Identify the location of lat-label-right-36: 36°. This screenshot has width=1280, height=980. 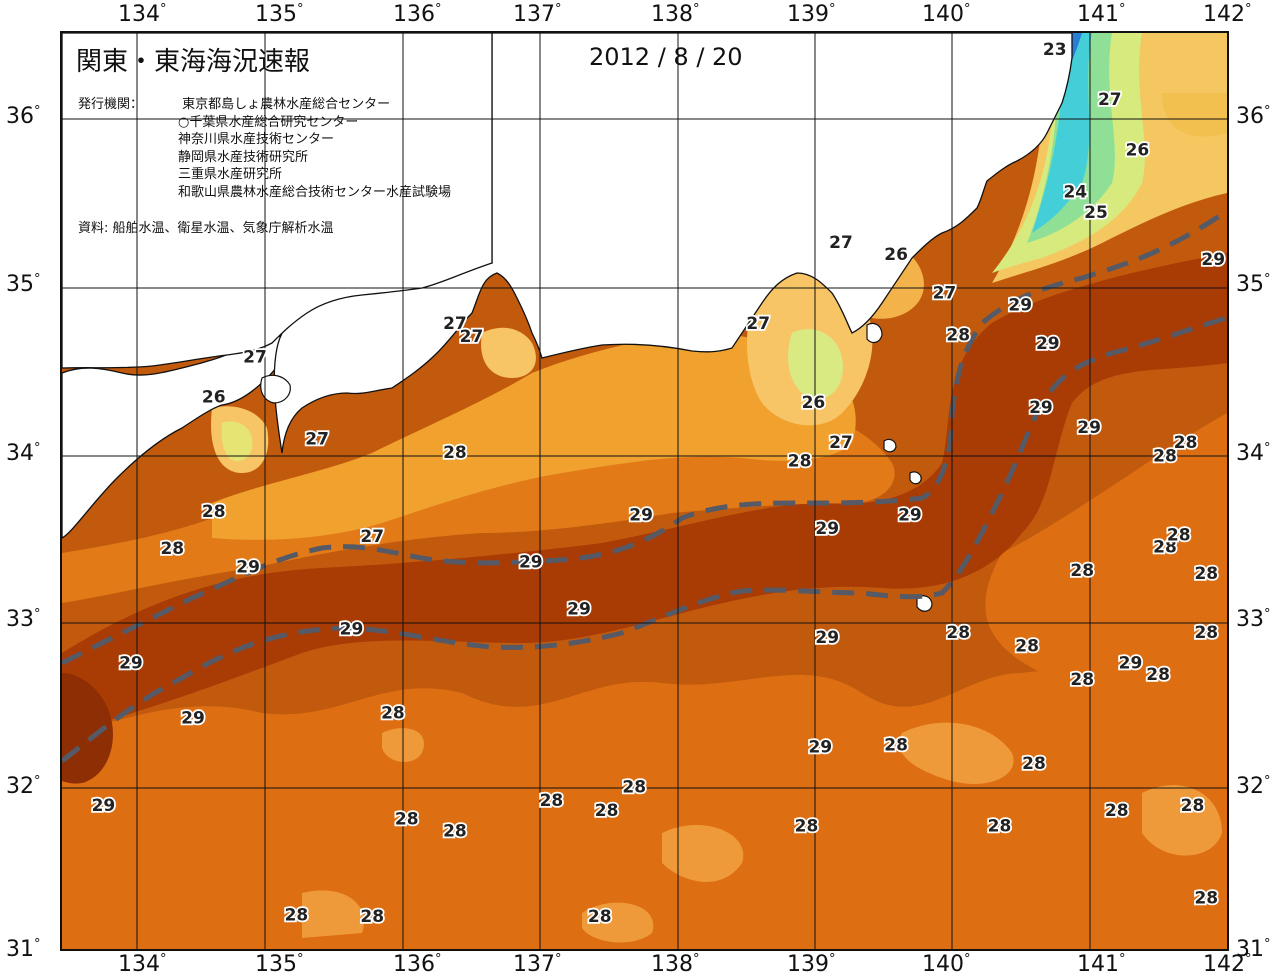
(1253, 116).